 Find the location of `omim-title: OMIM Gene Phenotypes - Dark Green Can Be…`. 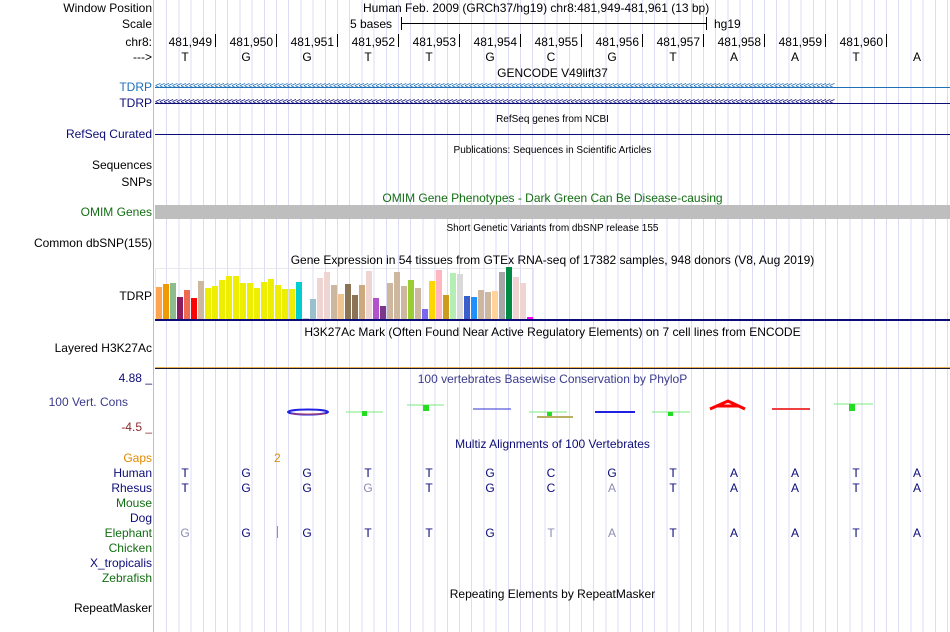

omim-title: OMIM Gene Phenotypes - Dark Green Can Be… is located at coordinates (552, 198).